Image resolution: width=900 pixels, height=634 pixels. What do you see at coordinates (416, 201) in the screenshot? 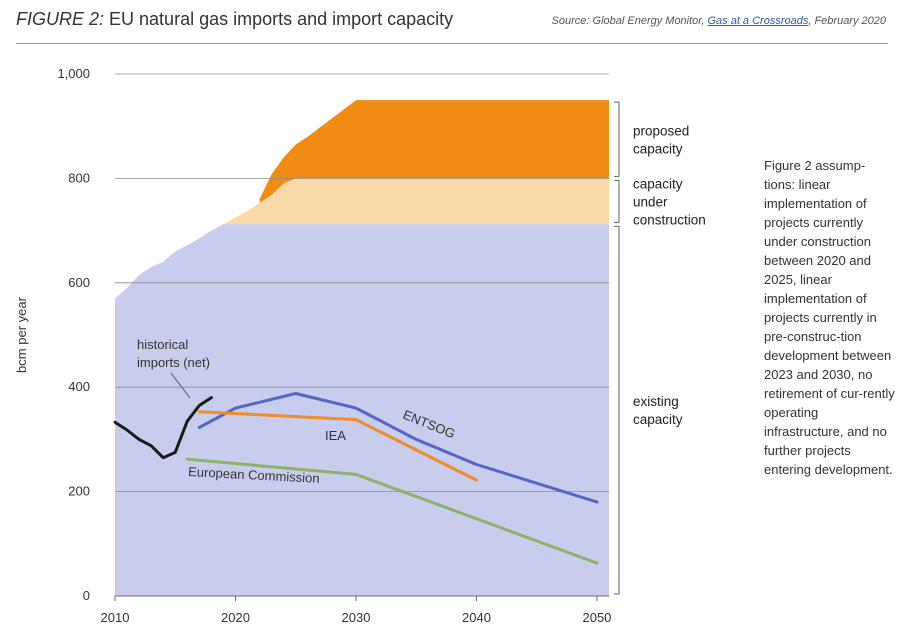
I see `under-construction-capacity-area` at bounding box center [416, 201].